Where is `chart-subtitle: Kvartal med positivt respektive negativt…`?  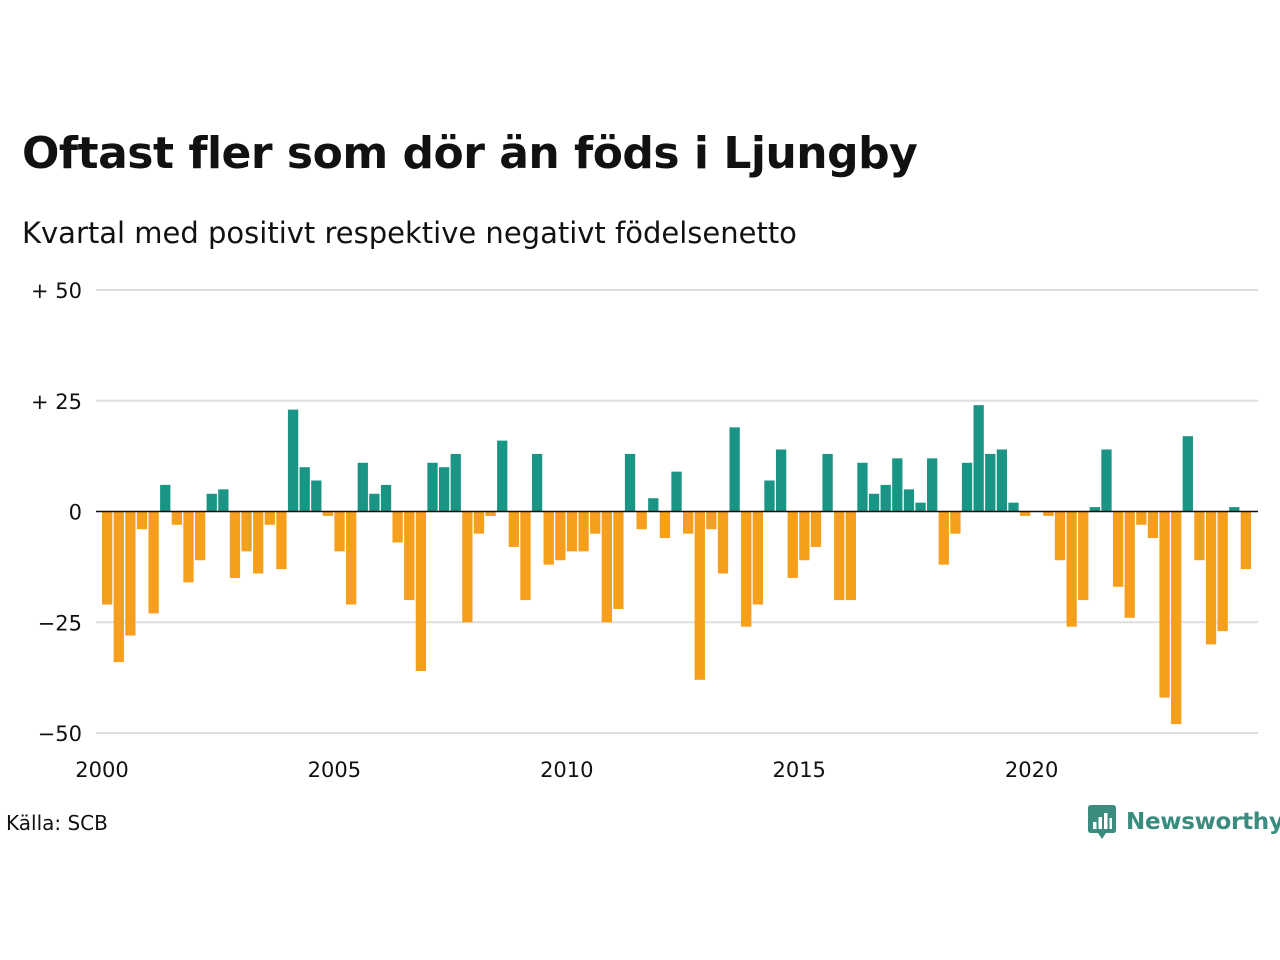 chart-subtitle: Kvartal med positivt respektive negativt… is located at coordinates (409, 233).